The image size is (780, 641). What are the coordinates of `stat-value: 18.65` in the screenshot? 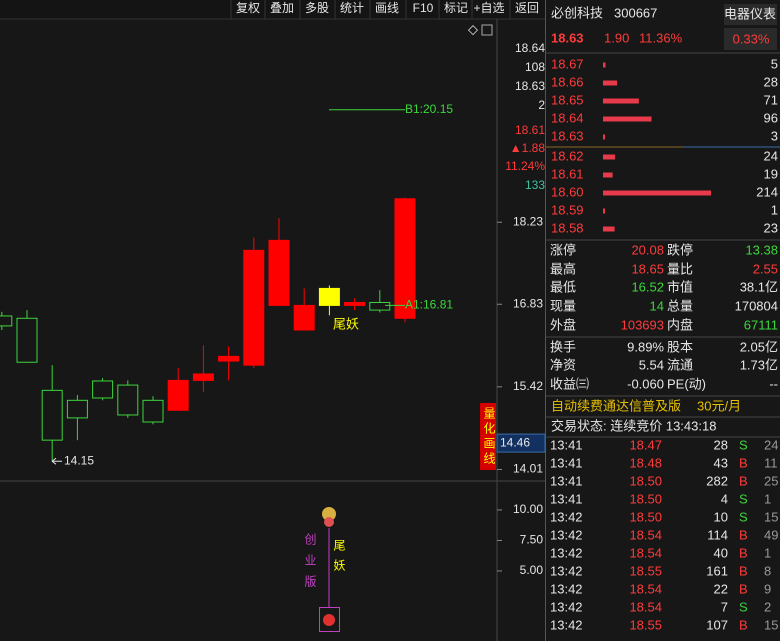 It's located at (647, 268).